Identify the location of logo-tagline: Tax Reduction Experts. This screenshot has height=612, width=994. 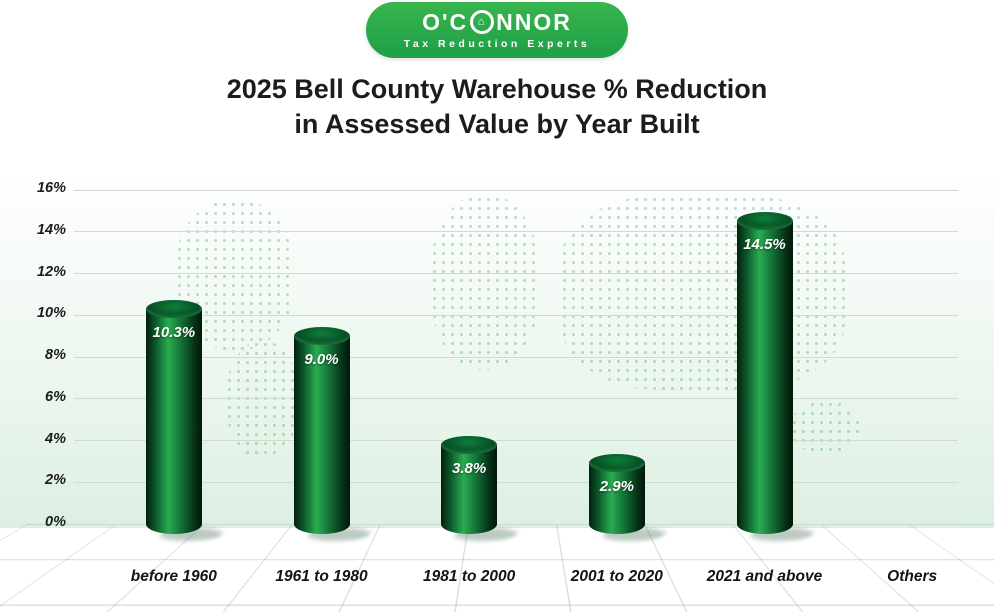
(497, 44).